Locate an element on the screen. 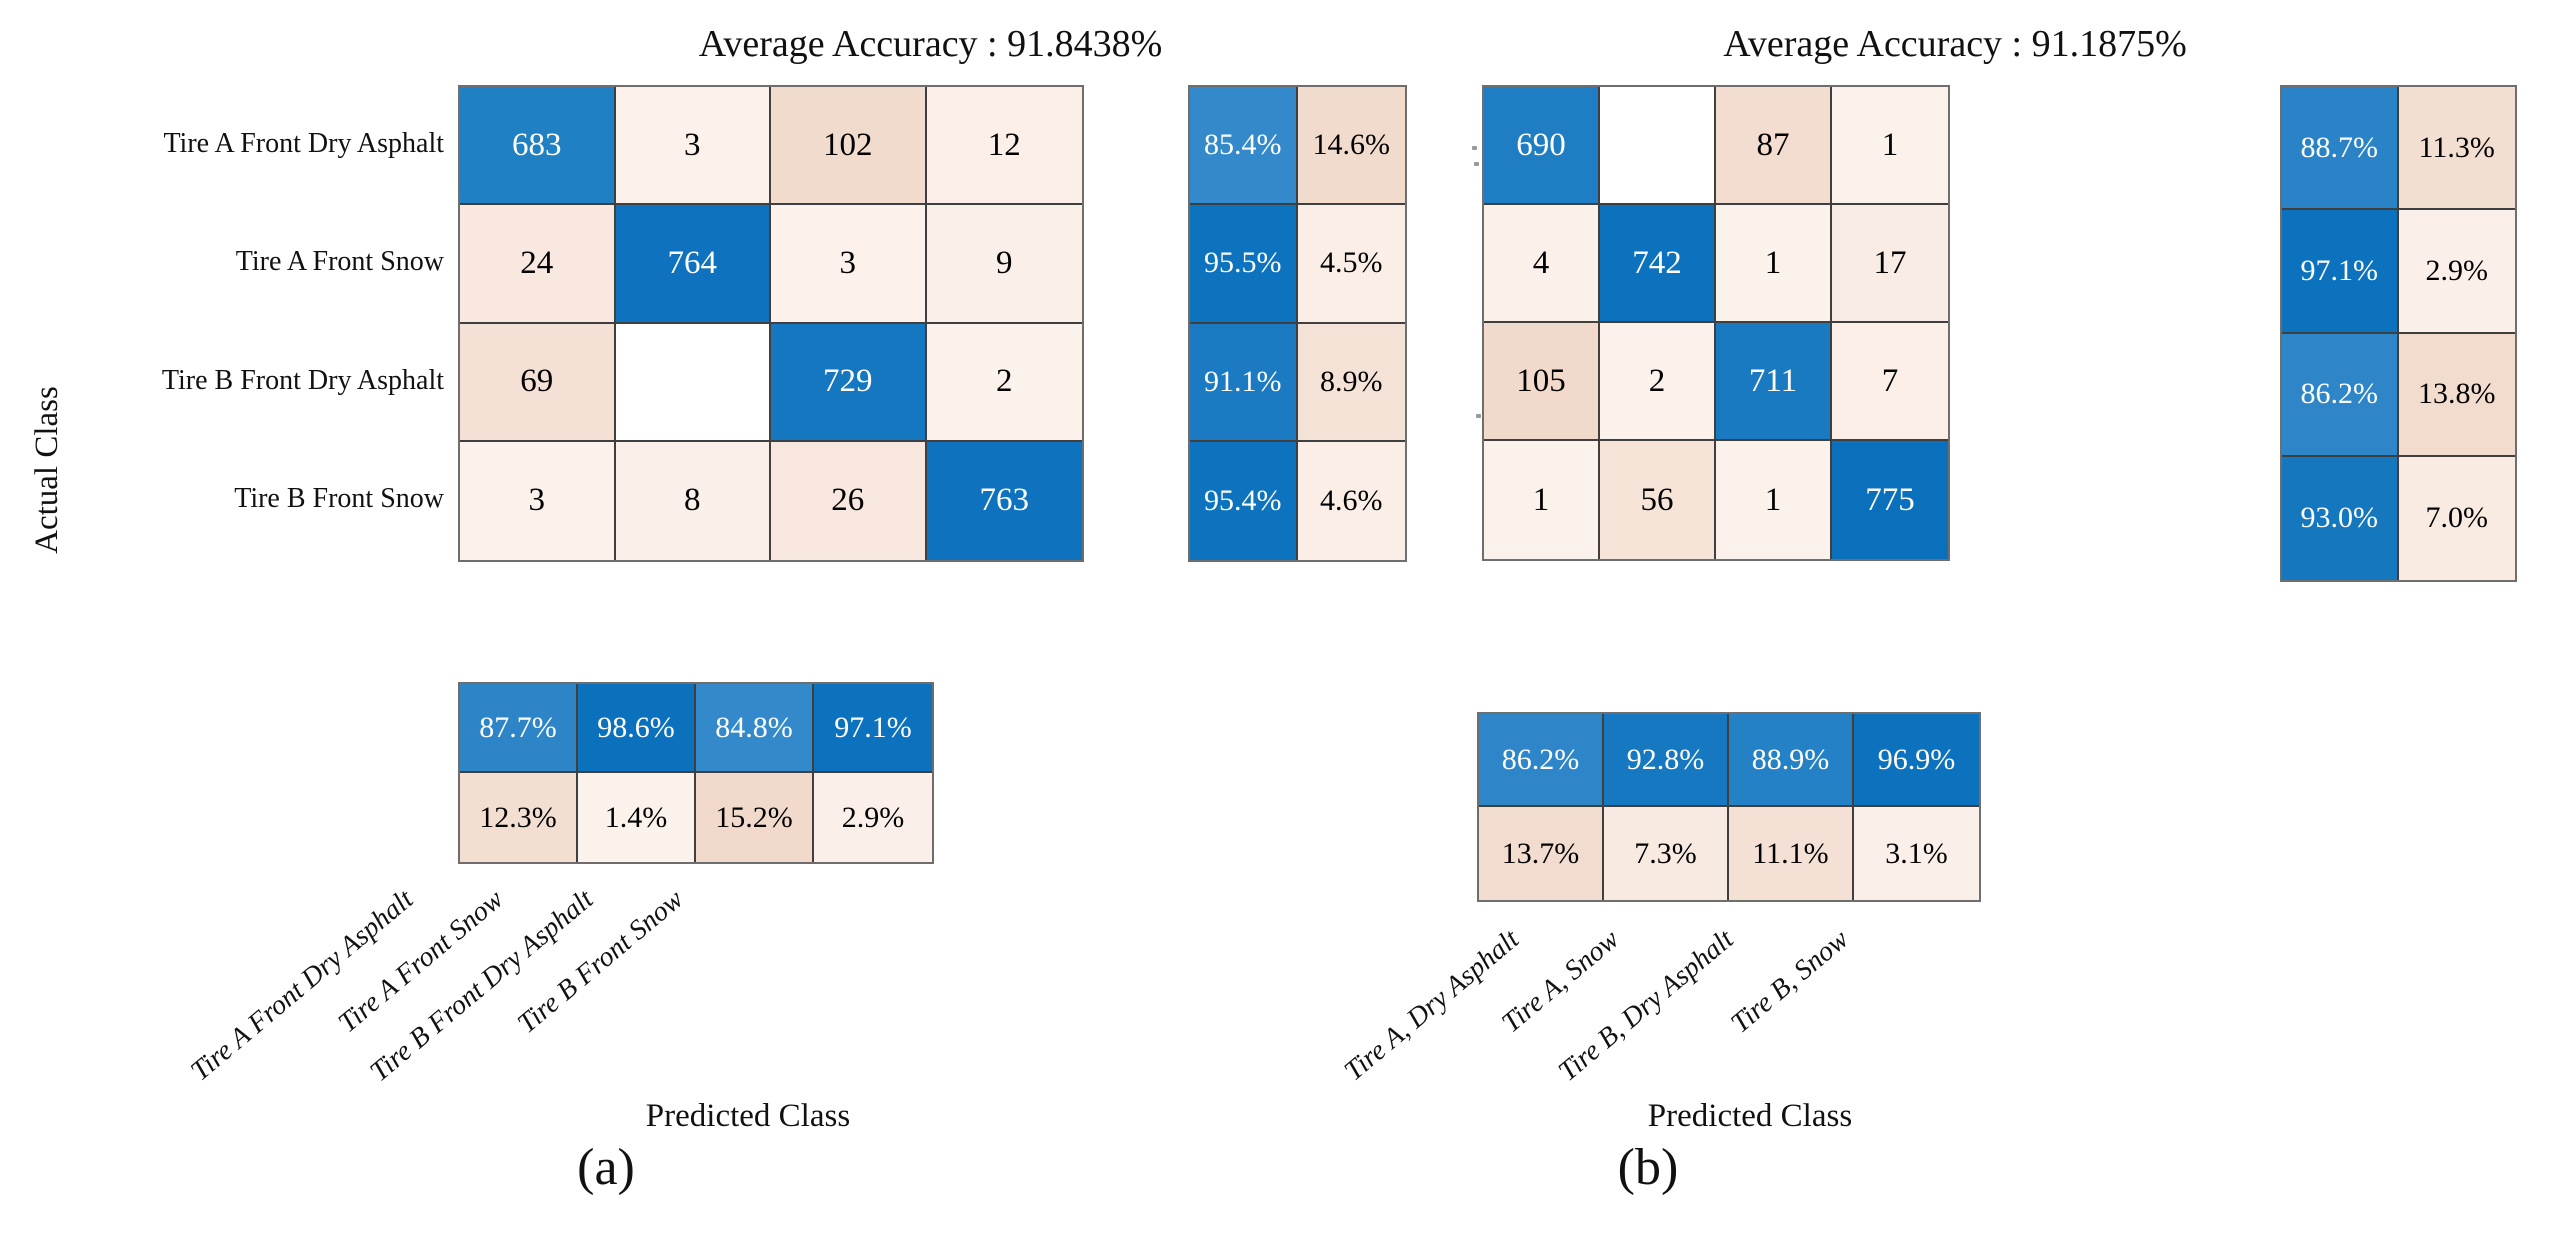  panel-b-caption: (b) is located at coordinates (1648, 1167).